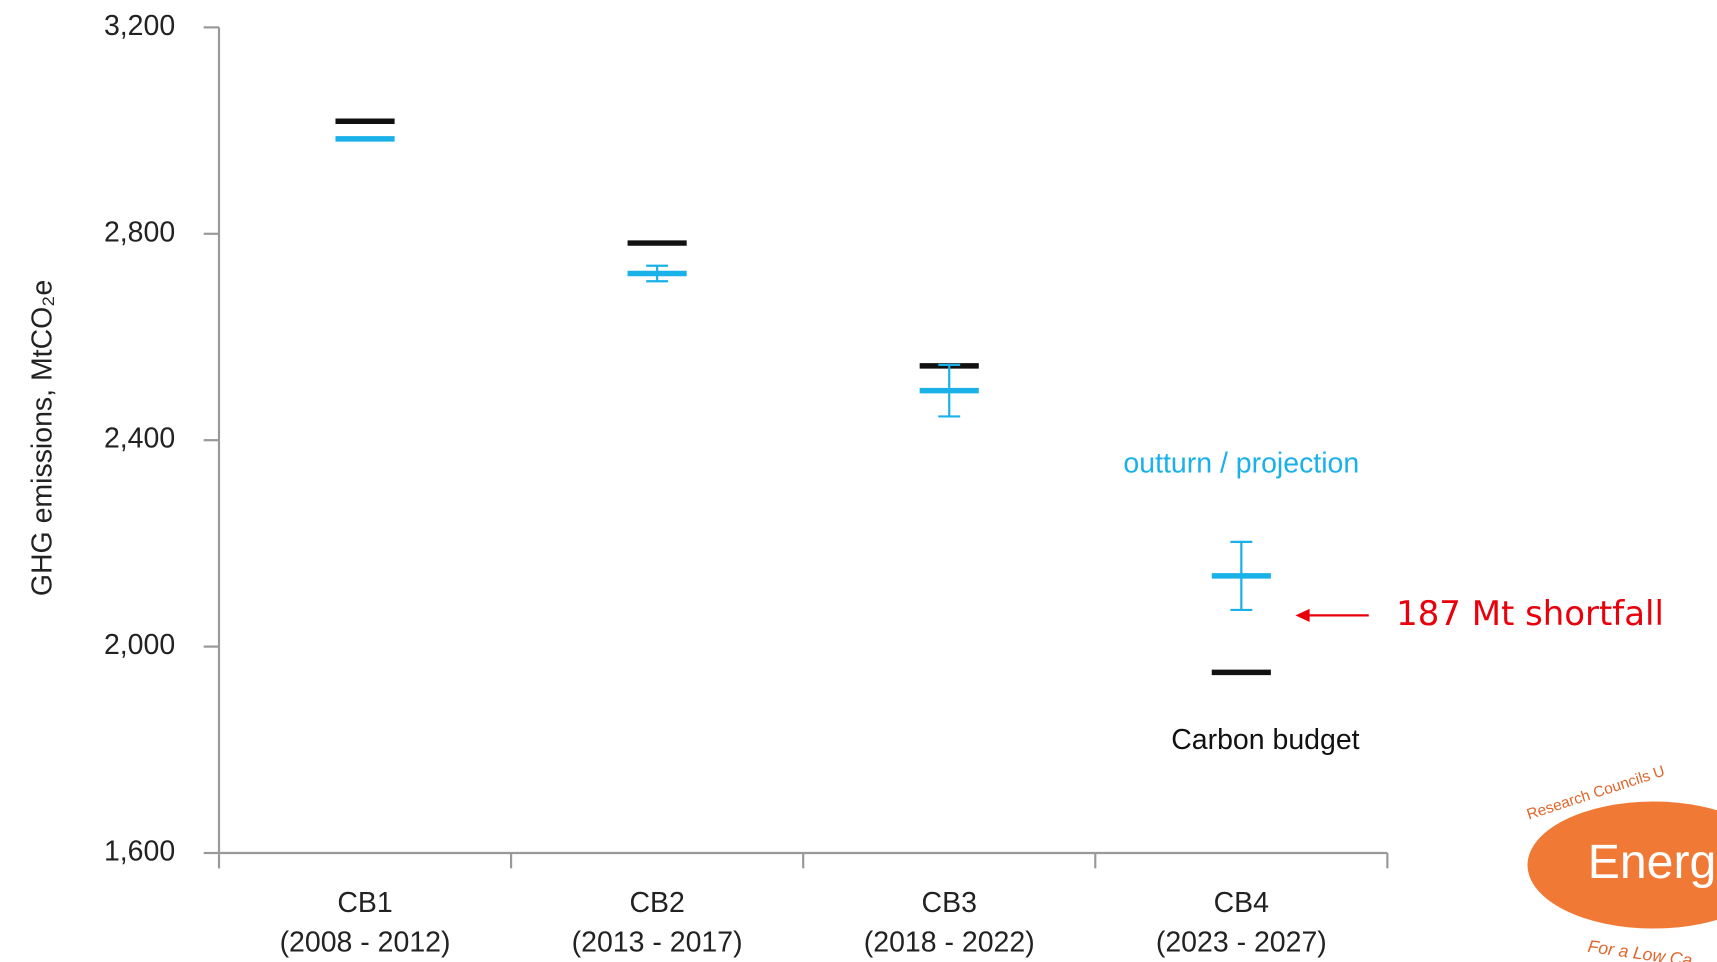  What do you see at coordinates (657, 942) in the screenshot?
I see `x-tick-label: (2013 - 2017)` at bounding box center [657, 942].